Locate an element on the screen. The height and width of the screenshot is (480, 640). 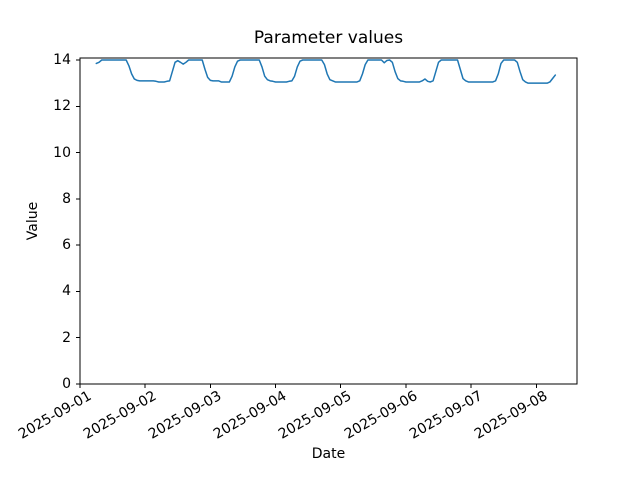
chart-title: Parameter values is located at coordinates (328, 38).